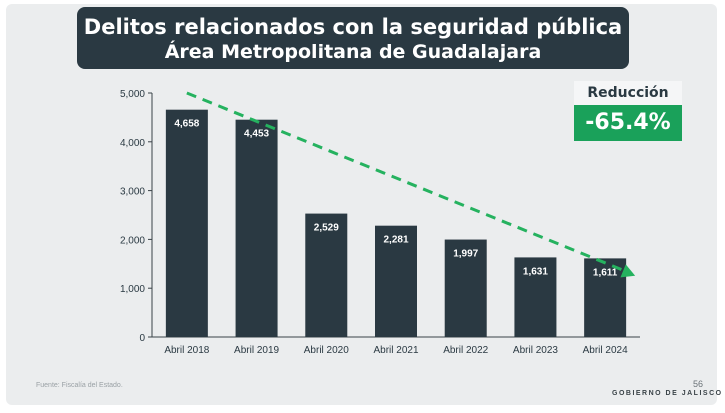 The height and width of the screenshot is (413, 725). I want to click on bar-value-label: 4,658, so click(186, 124).